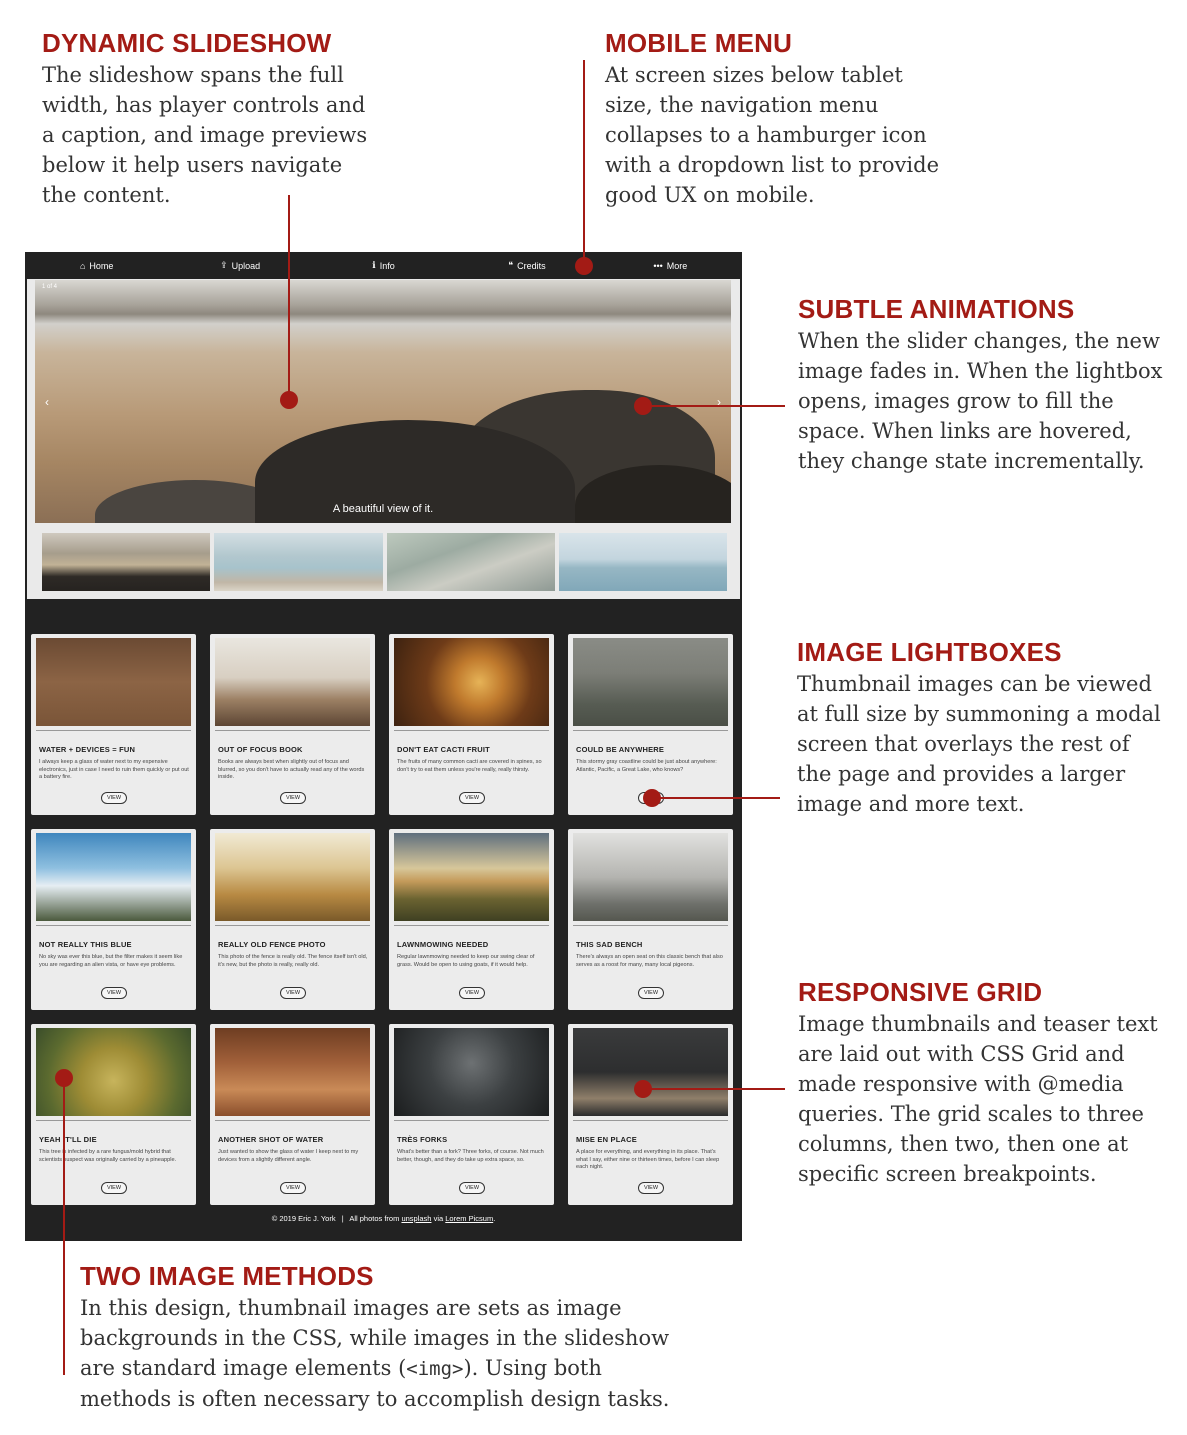  Describe the element at coordinates (47, 402) in the screenshot. I see `prev-arrow-icon: ‹` at that location.